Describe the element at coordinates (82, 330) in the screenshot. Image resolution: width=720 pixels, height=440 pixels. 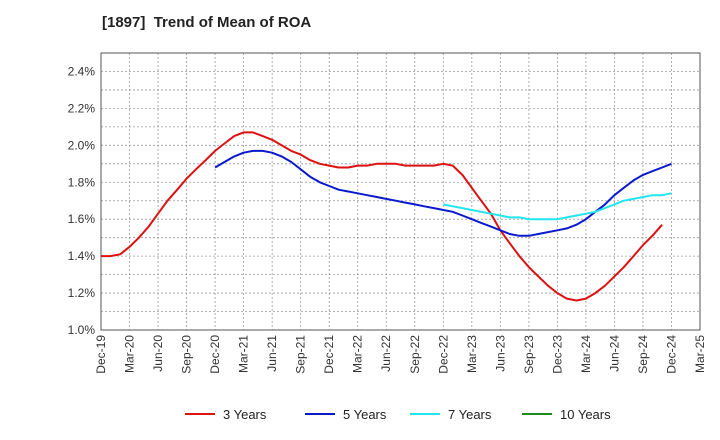
I see `y-tick-label: 1.0%` at that location.